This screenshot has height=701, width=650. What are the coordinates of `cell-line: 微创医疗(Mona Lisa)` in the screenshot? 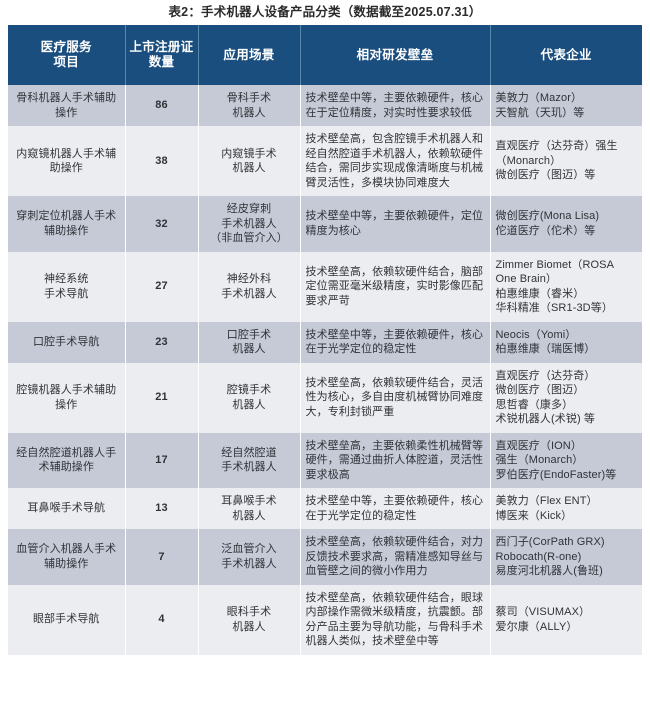 It's located at (547, 216).